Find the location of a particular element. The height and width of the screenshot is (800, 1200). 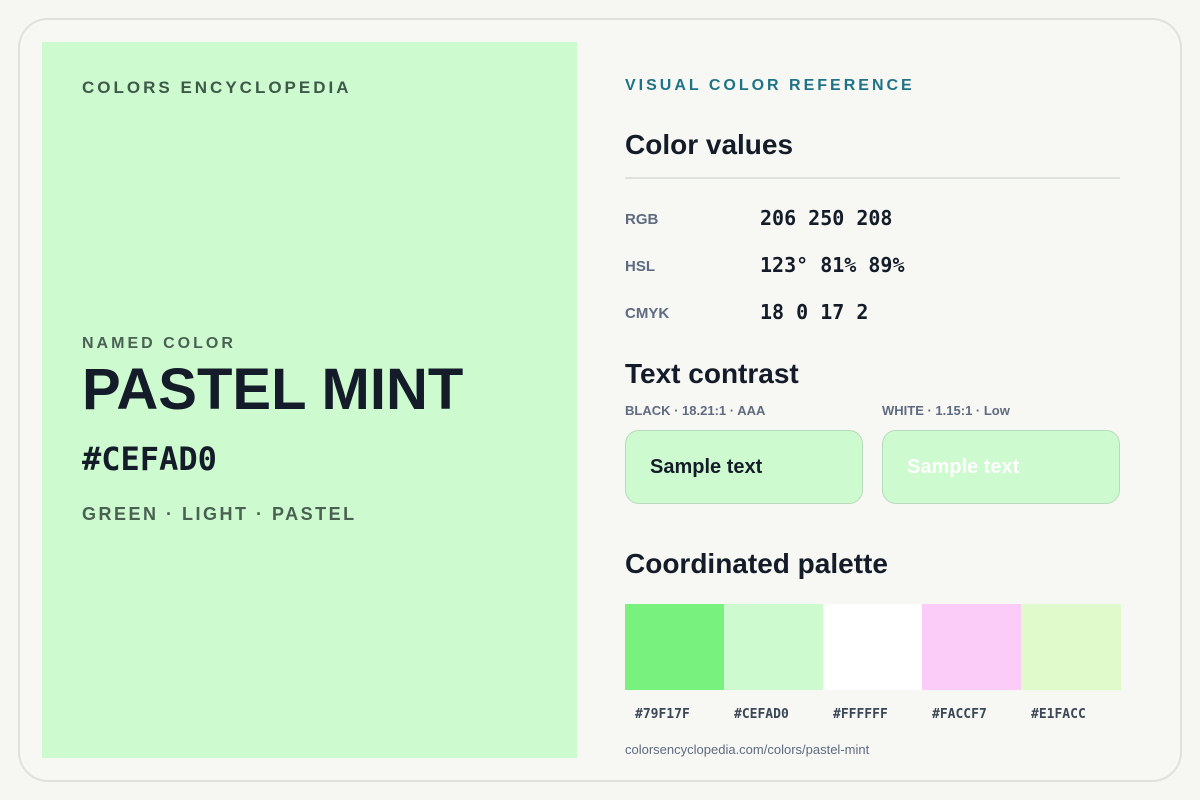

hsl-label: HSL is located at coordinates (640, 266).